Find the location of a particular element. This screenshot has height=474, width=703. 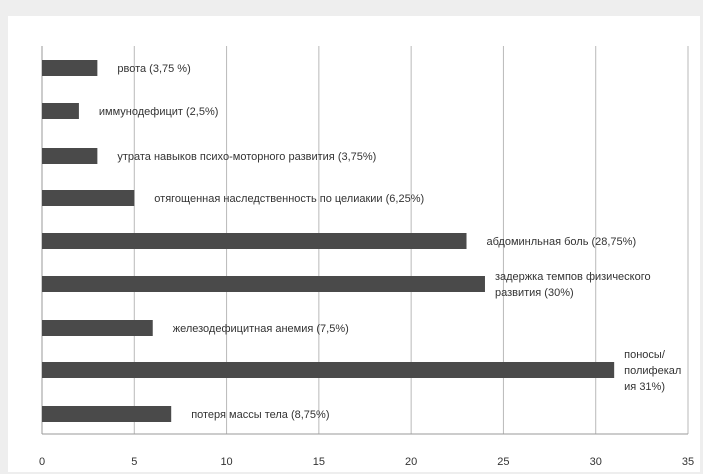

x-tick-label: 5 is located at coordinates (134, 462).